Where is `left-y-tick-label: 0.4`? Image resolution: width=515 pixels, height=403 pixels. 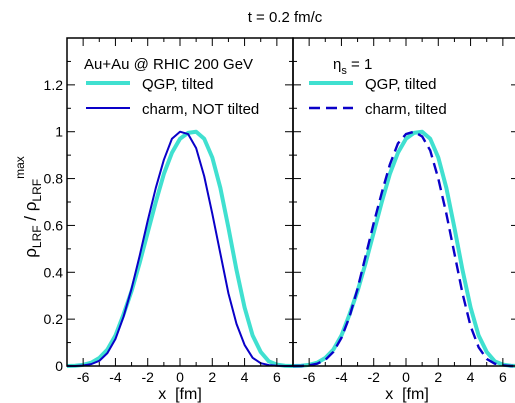
left-y-tick-label: 0.4 is located at coordinates (54, 272).